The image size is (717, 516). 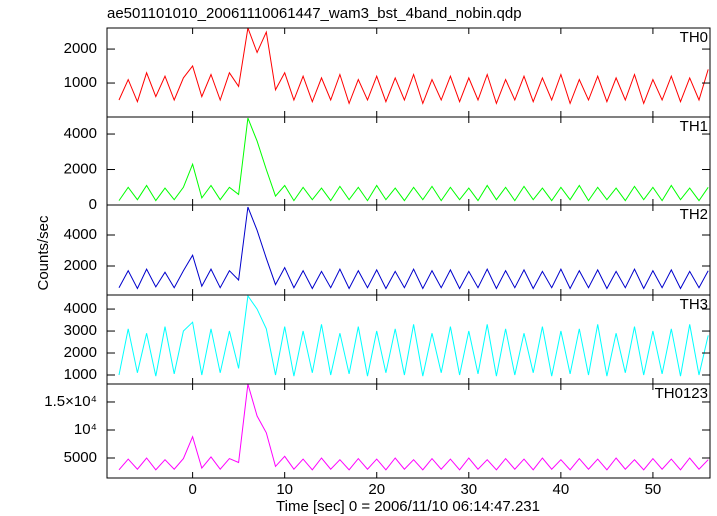 I want to click on y-tick-label: 5000, so click(x=80, y=457).